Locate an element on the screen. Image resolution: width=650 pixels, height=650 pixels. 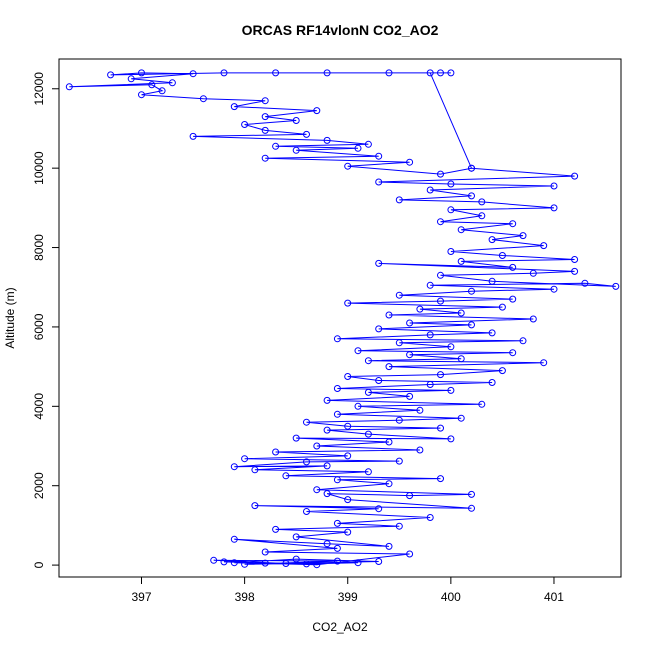
y-tick-label: 6000 is located at coordinates (39, 326).